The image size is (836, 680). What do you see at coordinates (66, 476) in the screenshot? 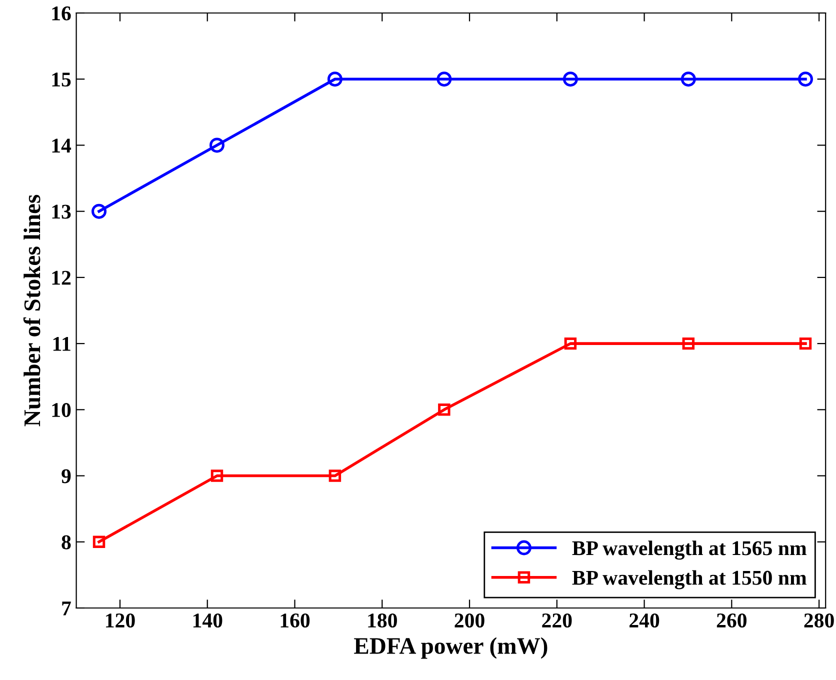
I see `y-tick-label: 9` at bounding box center [66, 476].